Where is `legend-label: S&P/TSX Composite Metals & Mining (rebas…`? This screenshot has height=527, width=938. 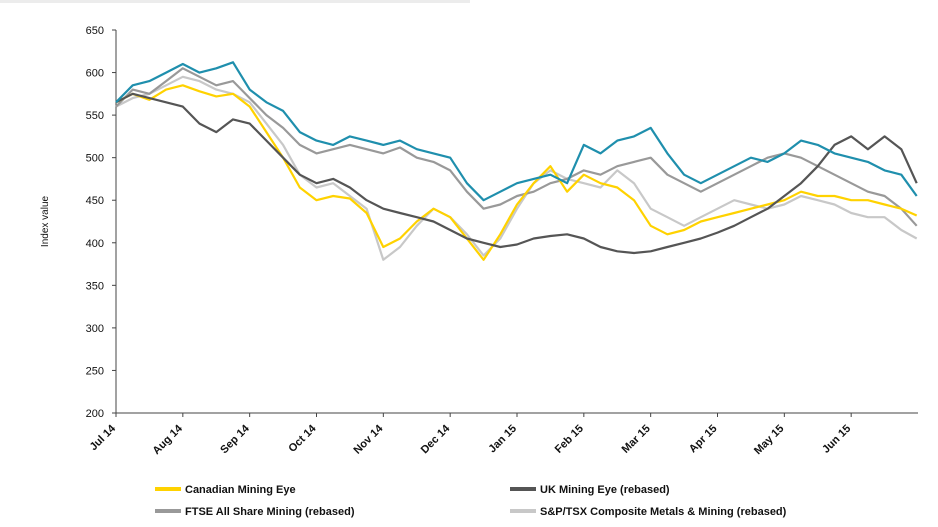 legend-label: S&P/TSX Composite Metals & Mining (rebas… is located at coordinates (663, 512).